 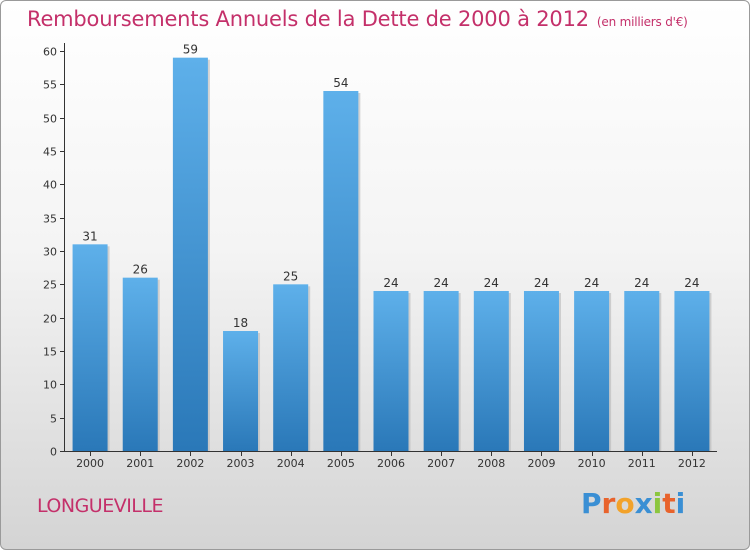 What do you see at coordinates (89, 236) in the screenshot?
I see `data-label: 31` at bounding box center [89, 236].